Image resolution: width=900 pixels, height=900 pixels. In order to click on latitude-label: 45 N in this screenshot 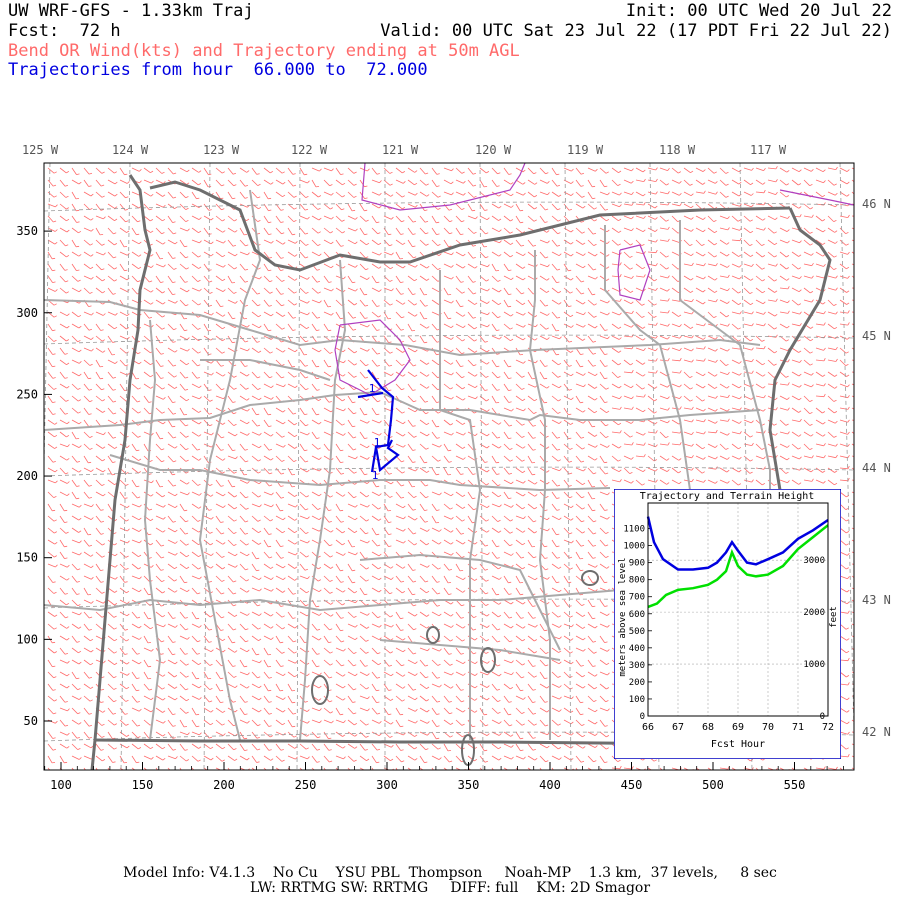, I will do `click(876, 336)`.